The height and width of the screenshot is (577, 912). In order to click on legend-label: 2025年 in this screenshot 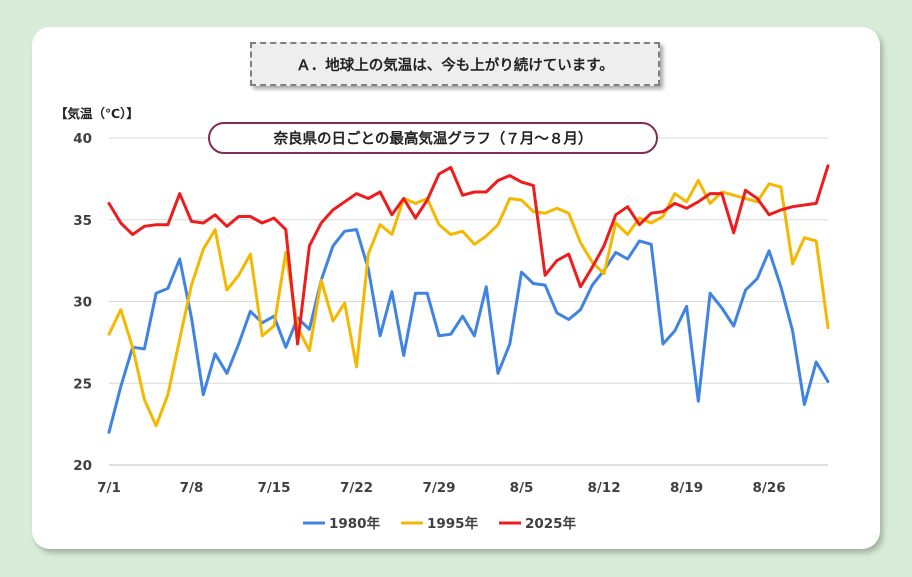, I will do `click(551, 523)`.